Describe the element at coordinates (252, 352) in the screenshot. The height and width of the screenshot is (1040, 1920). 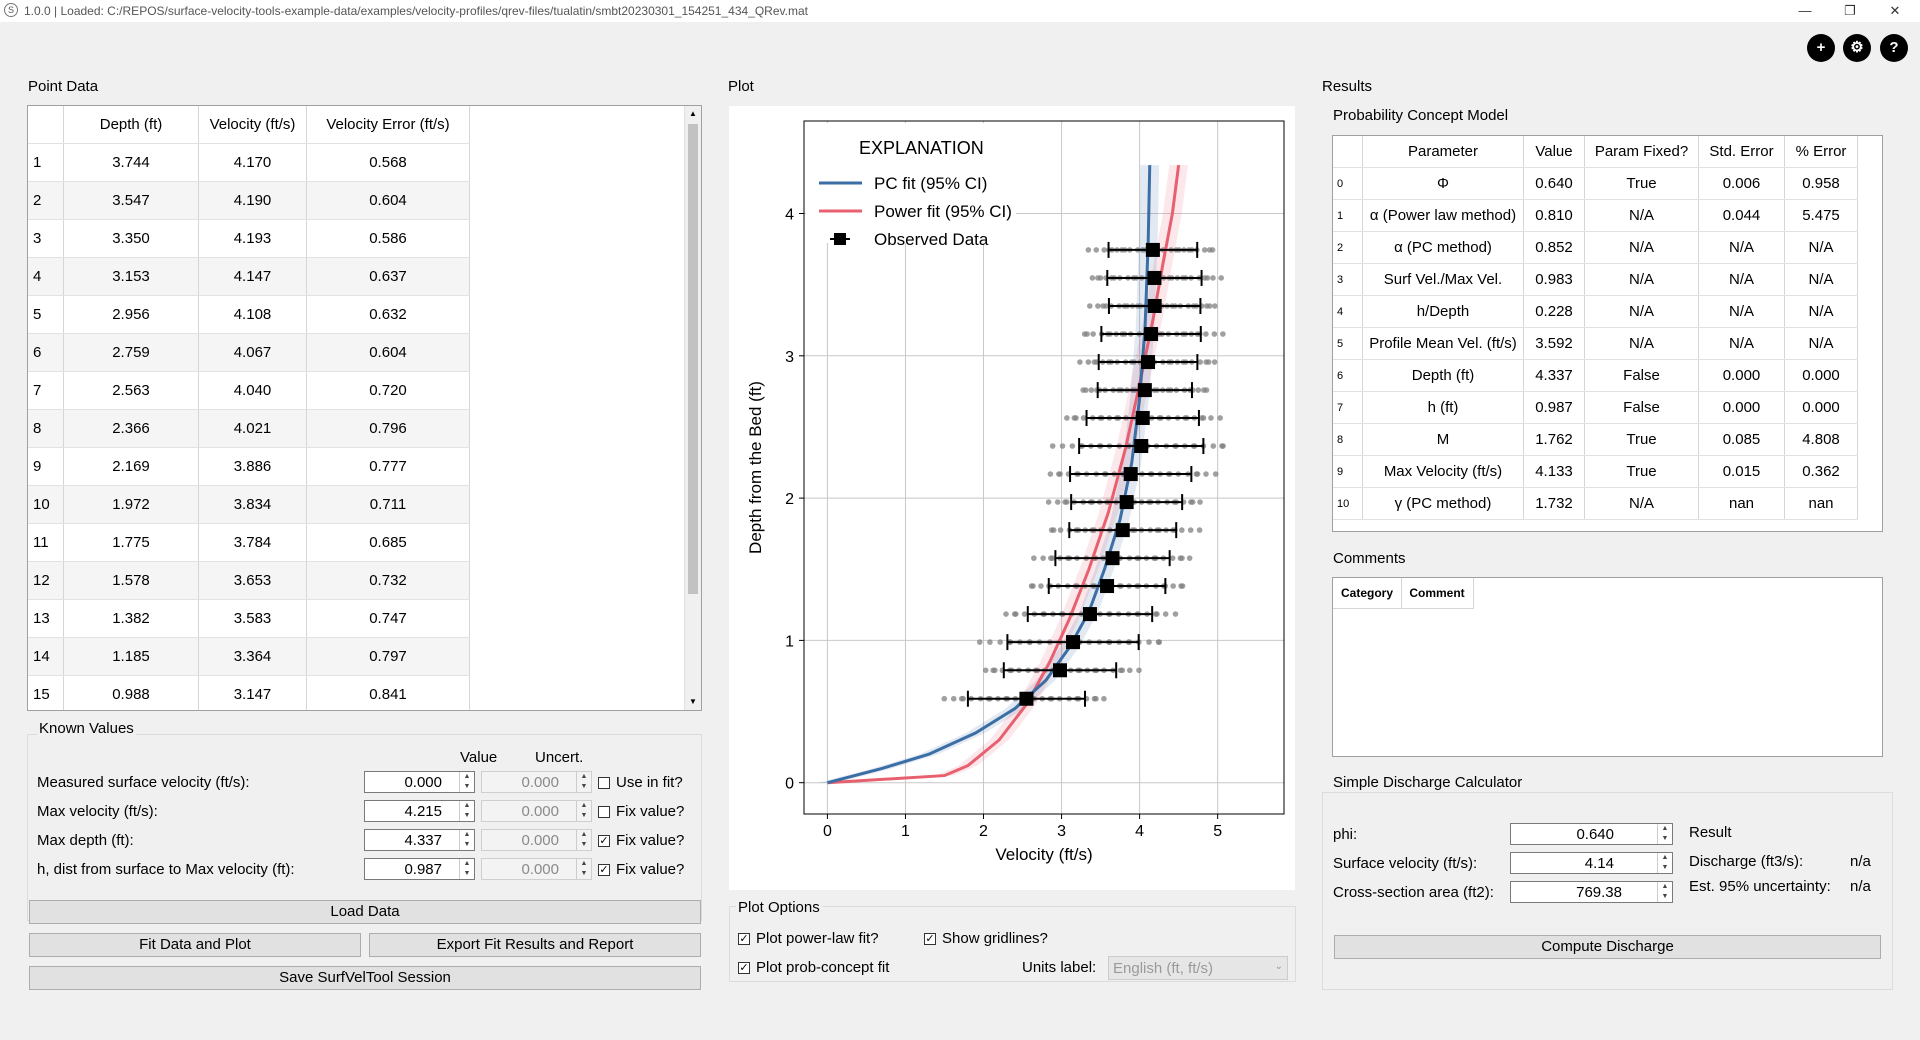
I see `table-cell: 4.067` at that location.